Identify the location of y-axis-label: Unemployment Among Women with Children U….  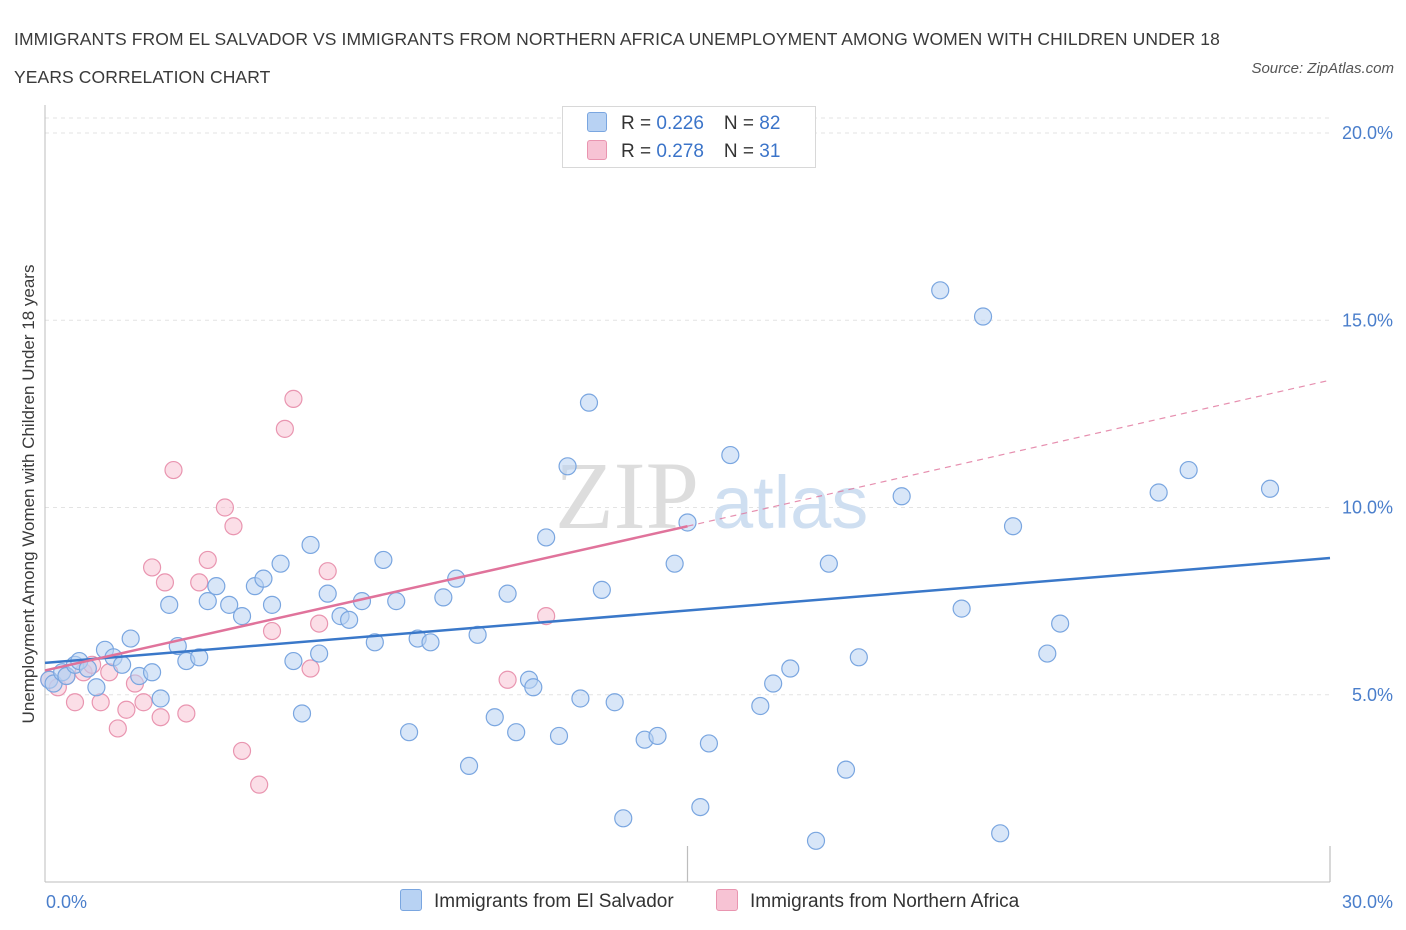
(28, 494).